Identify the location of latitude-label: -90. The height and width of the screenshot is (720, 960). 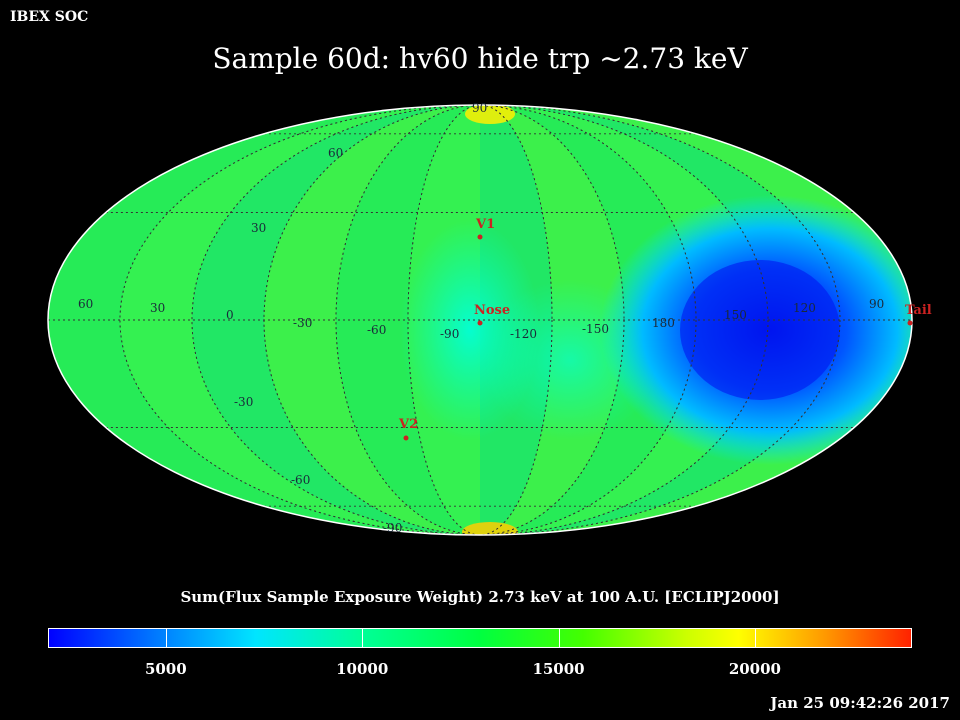
(392, 528).